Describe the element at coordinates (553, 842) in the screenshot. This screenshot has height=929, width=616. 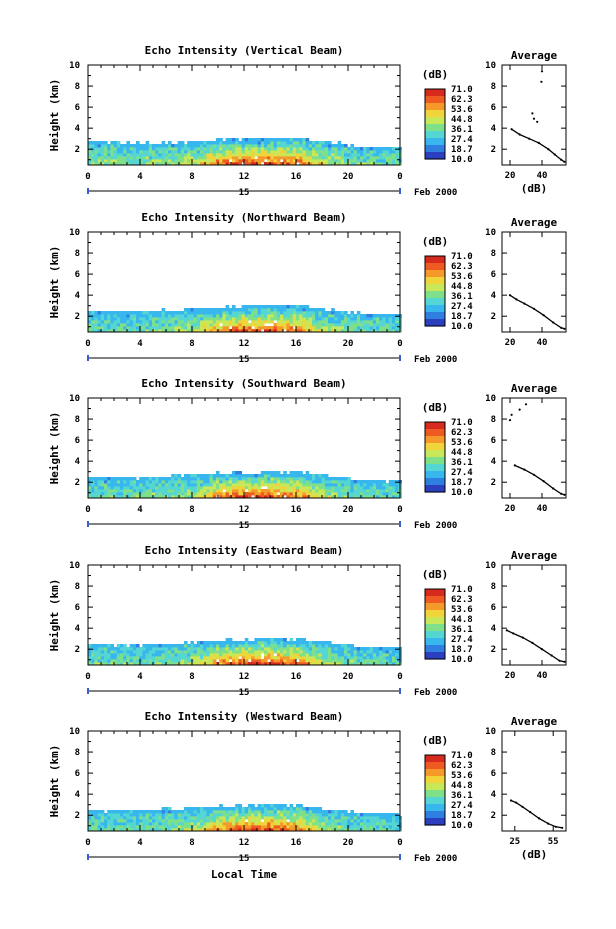
I see `average-x-tick-label: 55` at that location.